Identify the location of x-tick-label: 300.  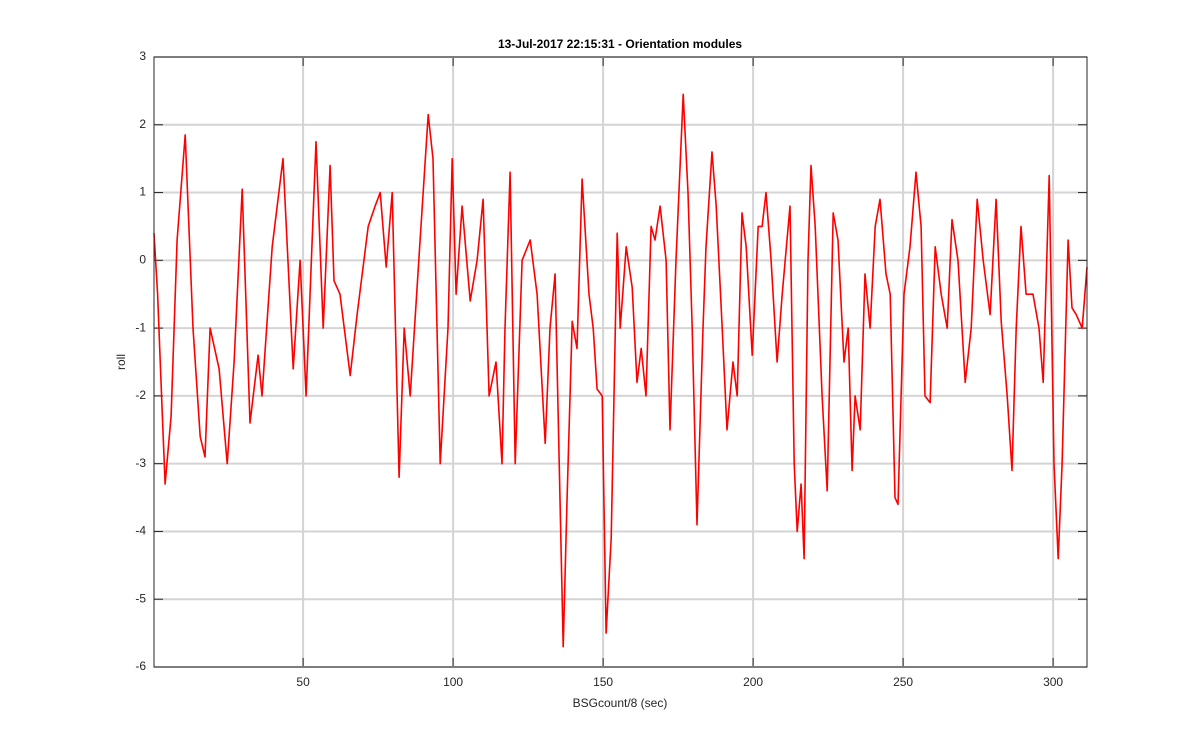
(1053, 682).